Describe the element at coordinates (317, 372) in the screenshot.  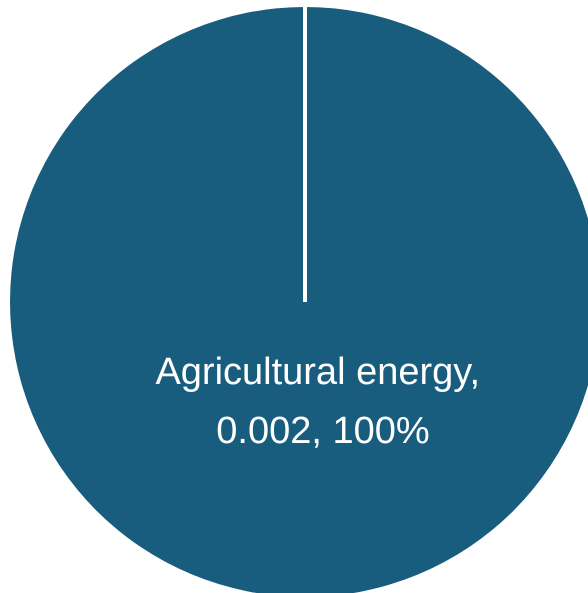
I see `pie-slice-label-line-1: Agricultural energy,` at that location.